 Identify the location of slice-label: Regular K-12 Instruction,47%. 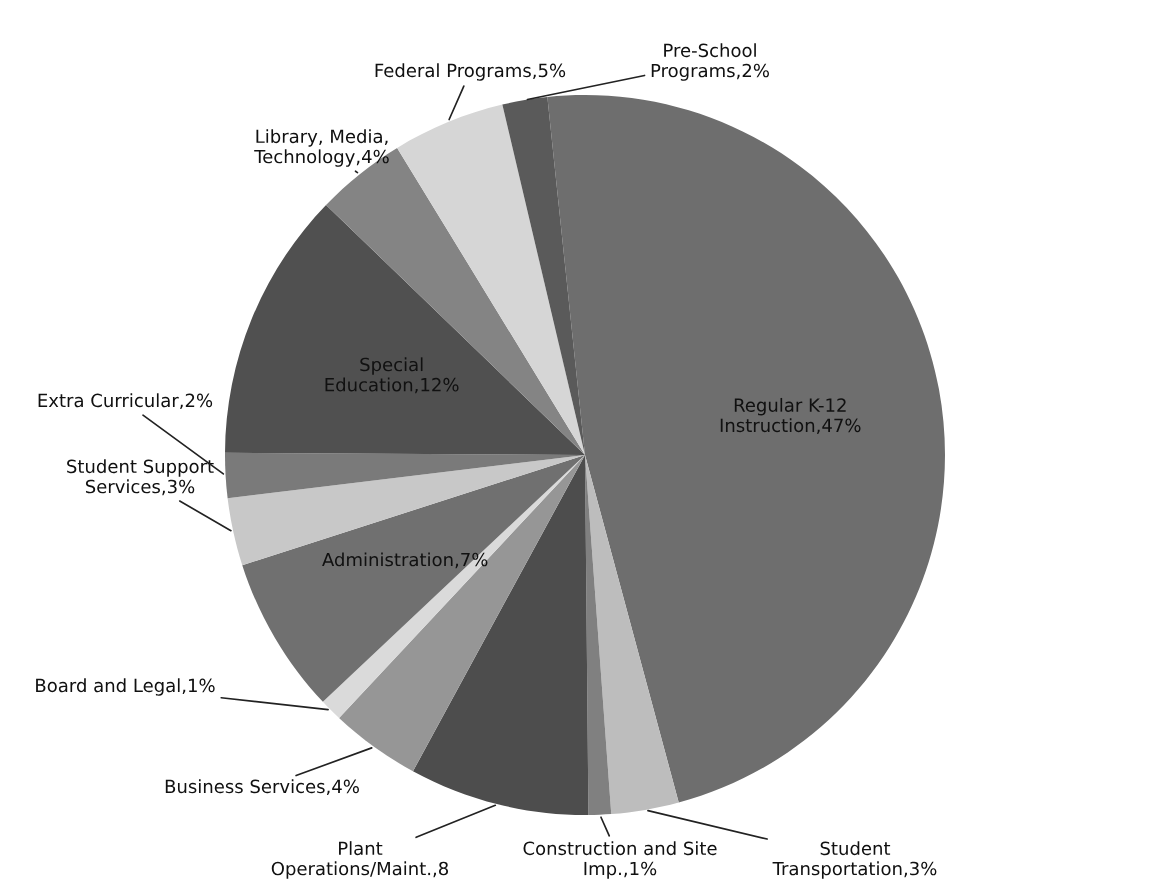
(790, 415).